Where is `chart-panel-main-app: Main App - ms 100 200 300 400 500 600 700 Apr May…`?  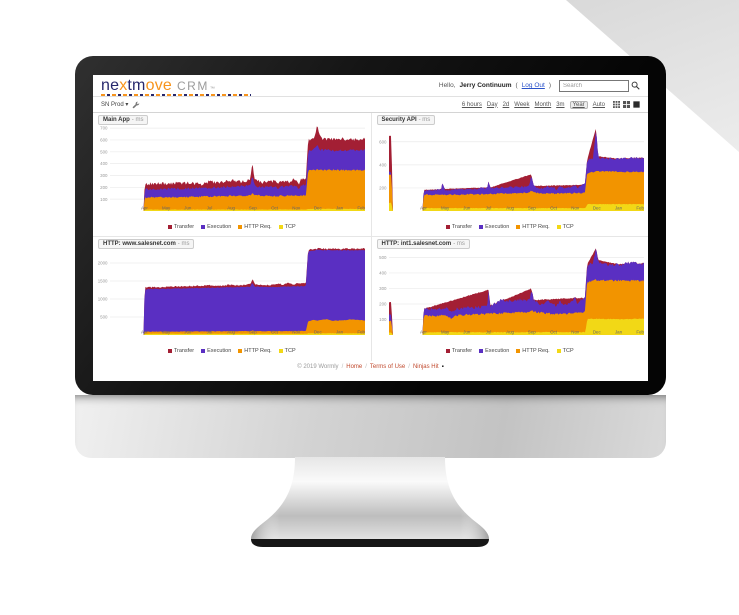 chart-panel-main-app: Main App - ms 100 200 300 400 500 600 700 Apr May… is located at coordinates (232, 175).